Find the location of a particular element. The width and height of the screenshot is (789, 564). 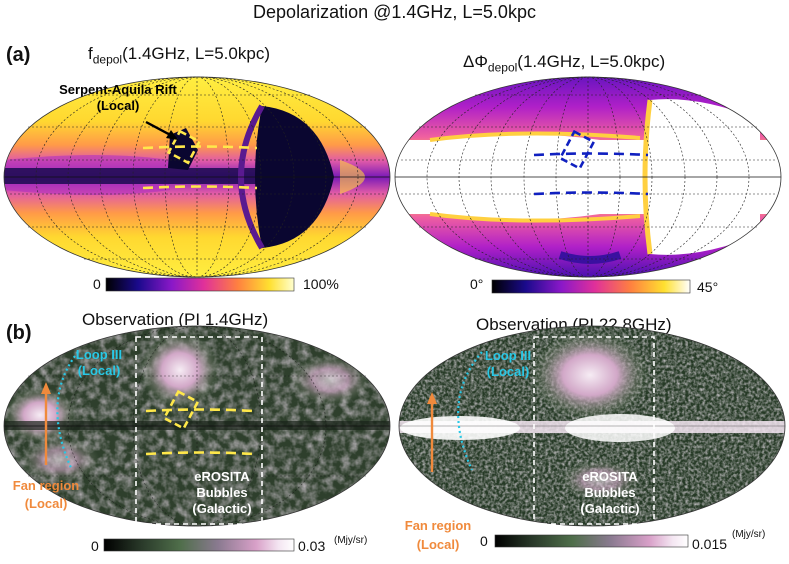

obs14-erosita-label-line2: Bubbles is located at coordinates (221, 492).